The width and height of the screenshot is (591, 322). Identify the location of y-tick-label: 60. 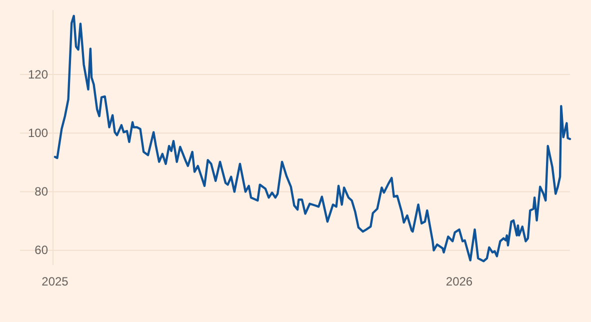
(41, 250).